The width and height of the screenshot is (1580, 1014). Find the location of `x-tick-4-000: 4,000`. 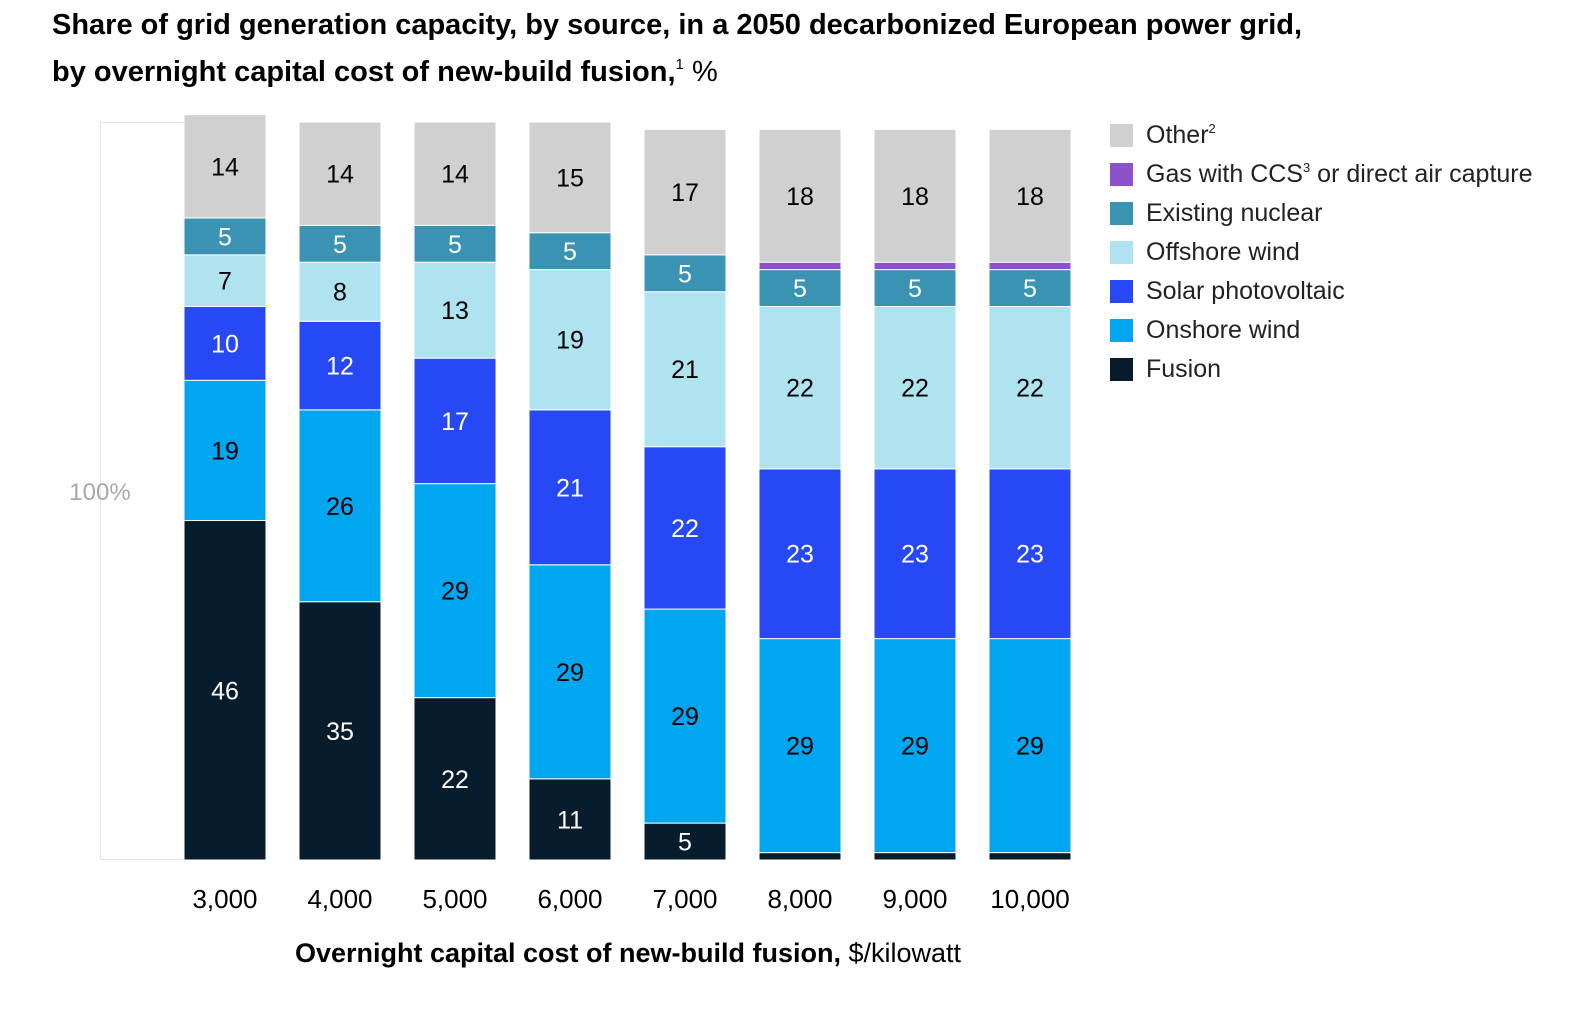

x-tick-4-000: 4,000 is located at coordinates (339, 899).